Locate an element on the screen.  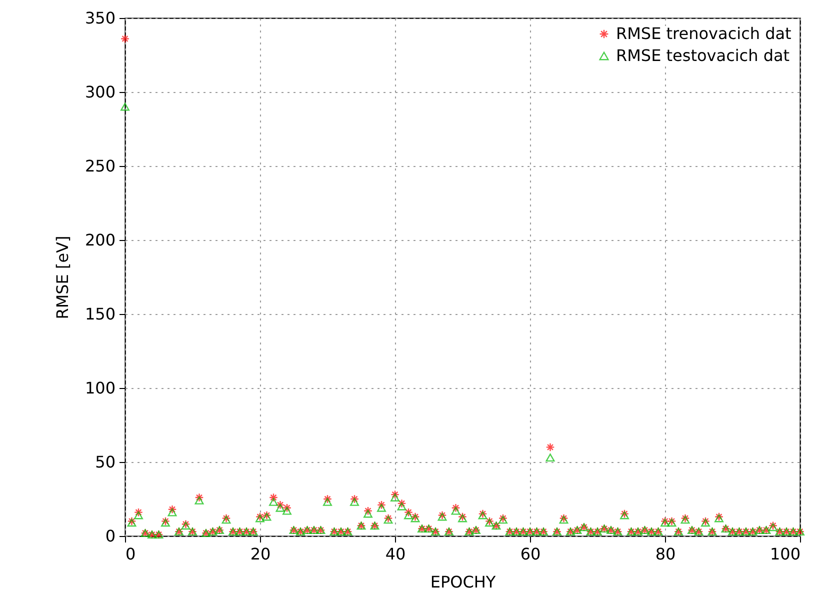
y-tick-label: 100 is located at coordinates (100, 388).